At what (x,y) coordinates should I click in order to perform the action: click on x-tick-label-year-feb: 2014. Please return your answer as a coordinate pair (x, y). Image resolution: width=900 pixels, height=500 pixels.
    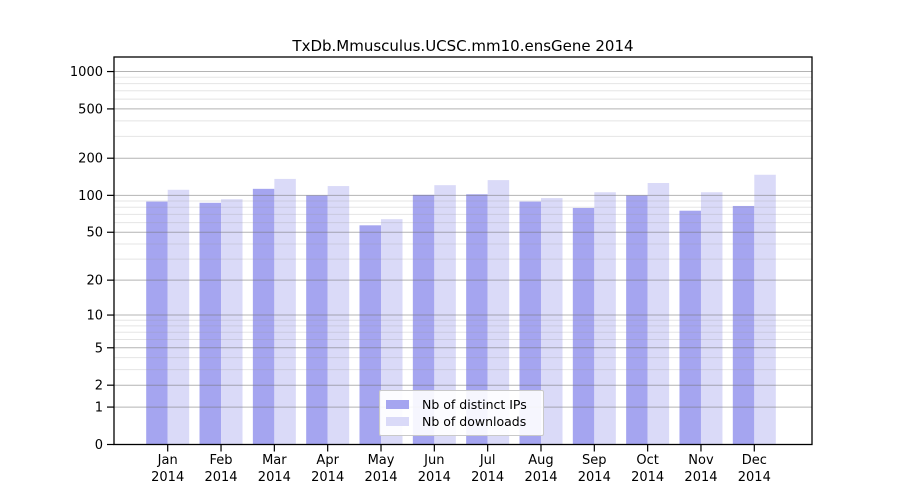
    Looking at the image, I should click on (220, 477).